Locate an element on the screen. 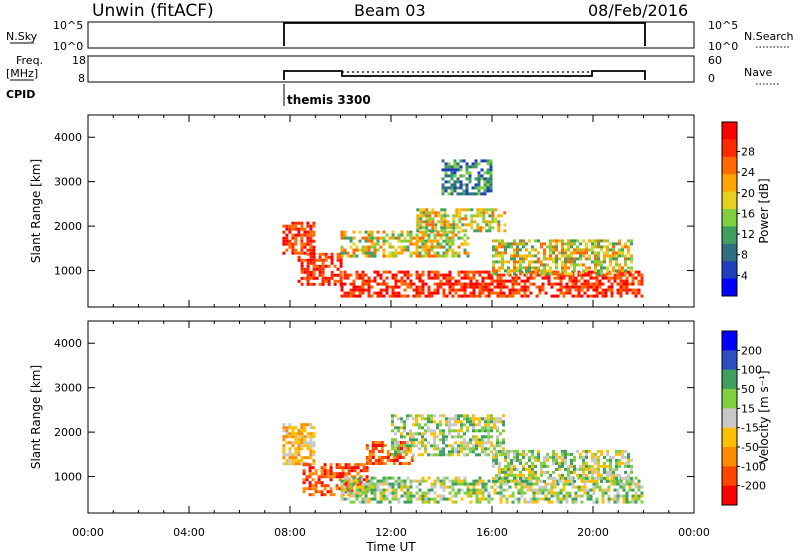 The image size is (800, 554). colorbar-ticklabel: -50 is located at coordinates (750, 447).